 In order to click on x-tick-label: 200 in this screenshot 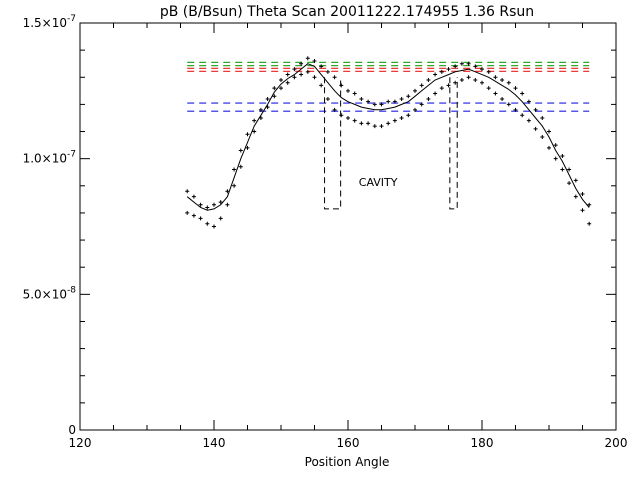, I will do `click(616, 443)`.